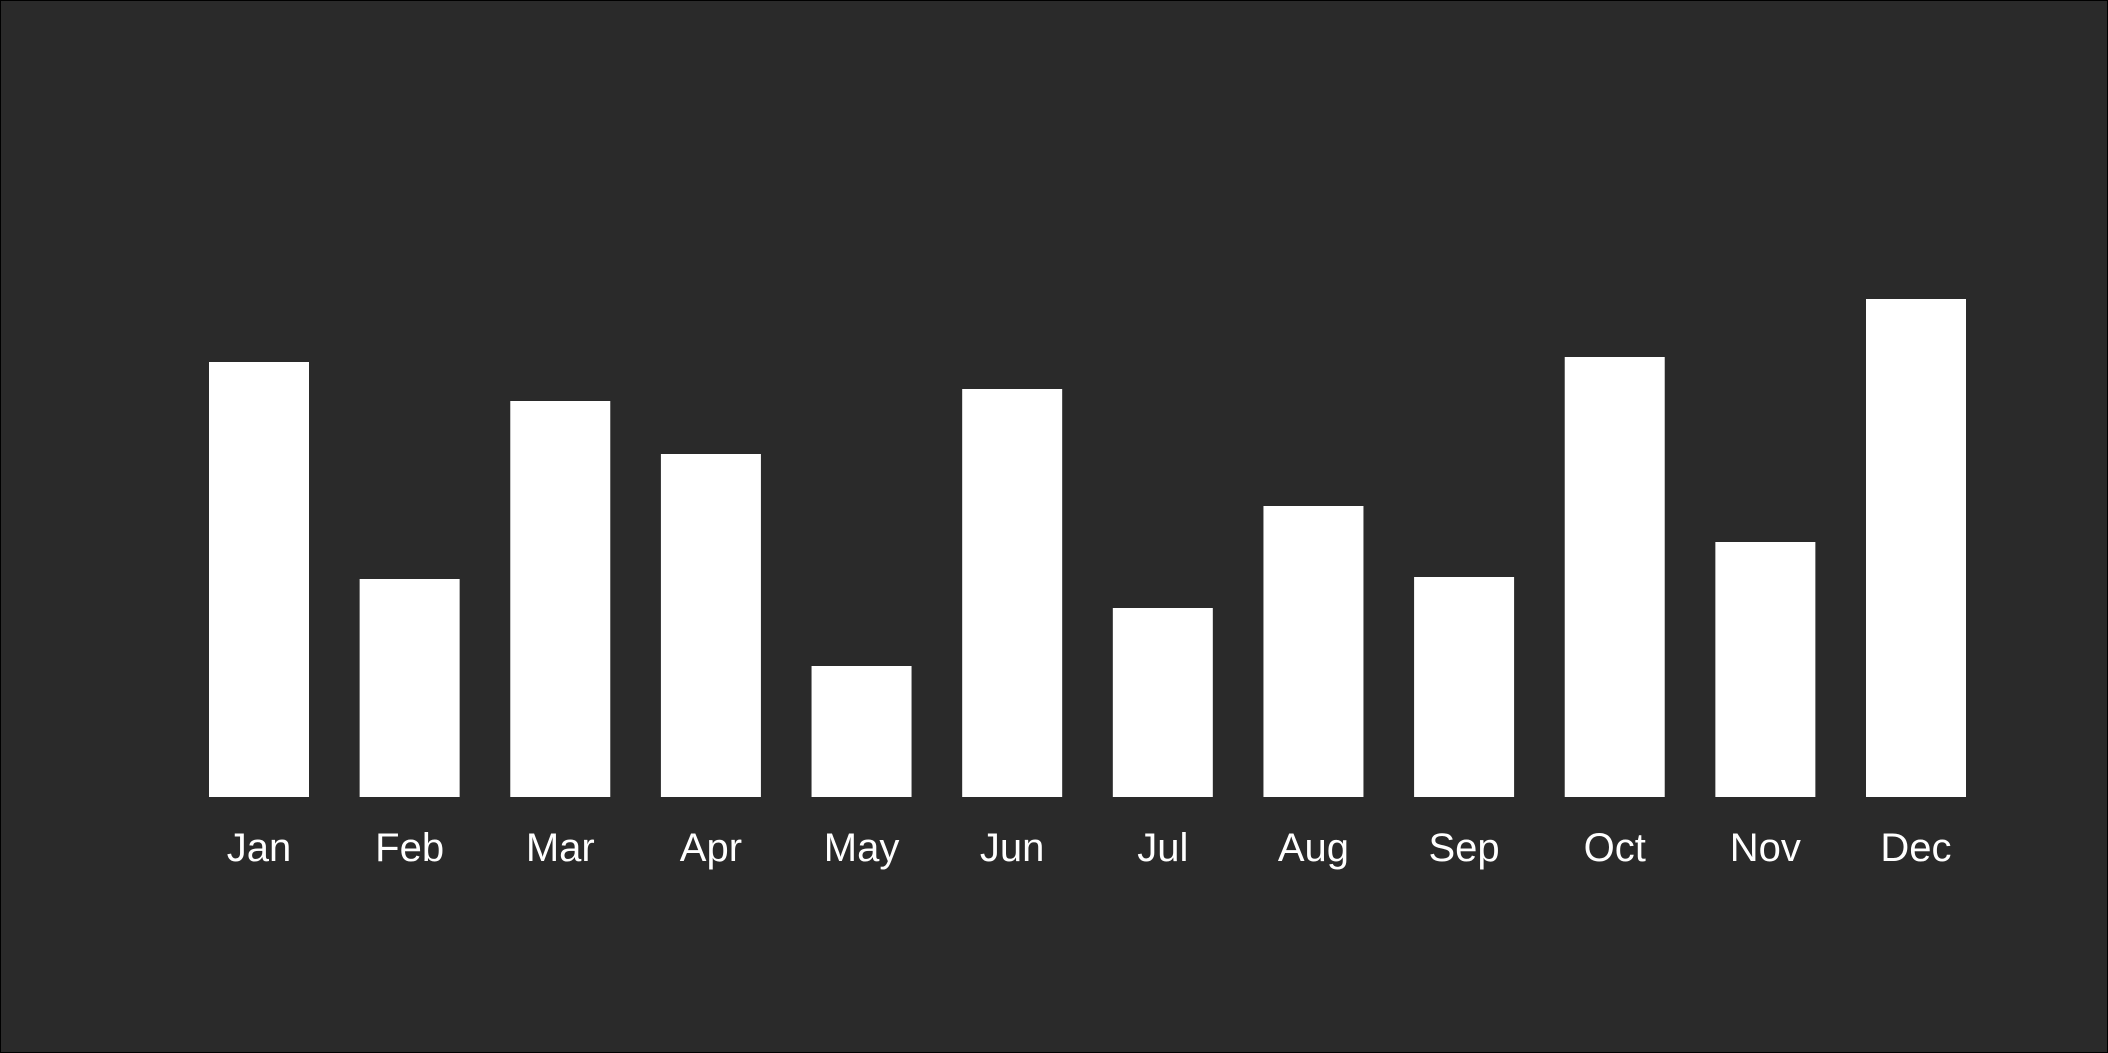 The width and height of the screenshot is (2108, 1053). Describe the element at coordinates (710, 625) in the screenshot. I see `bar-apr` at that location.